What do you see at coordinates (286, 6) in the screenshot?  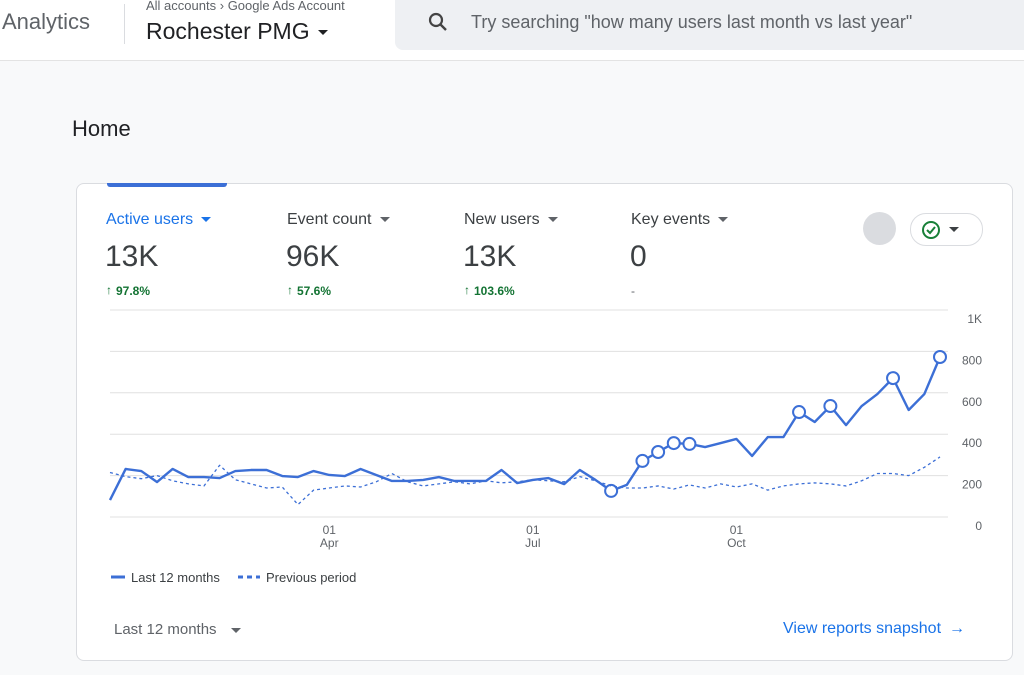 I see `breadcrumb-item: Google Ads Account` at bounding box center [286, 6].